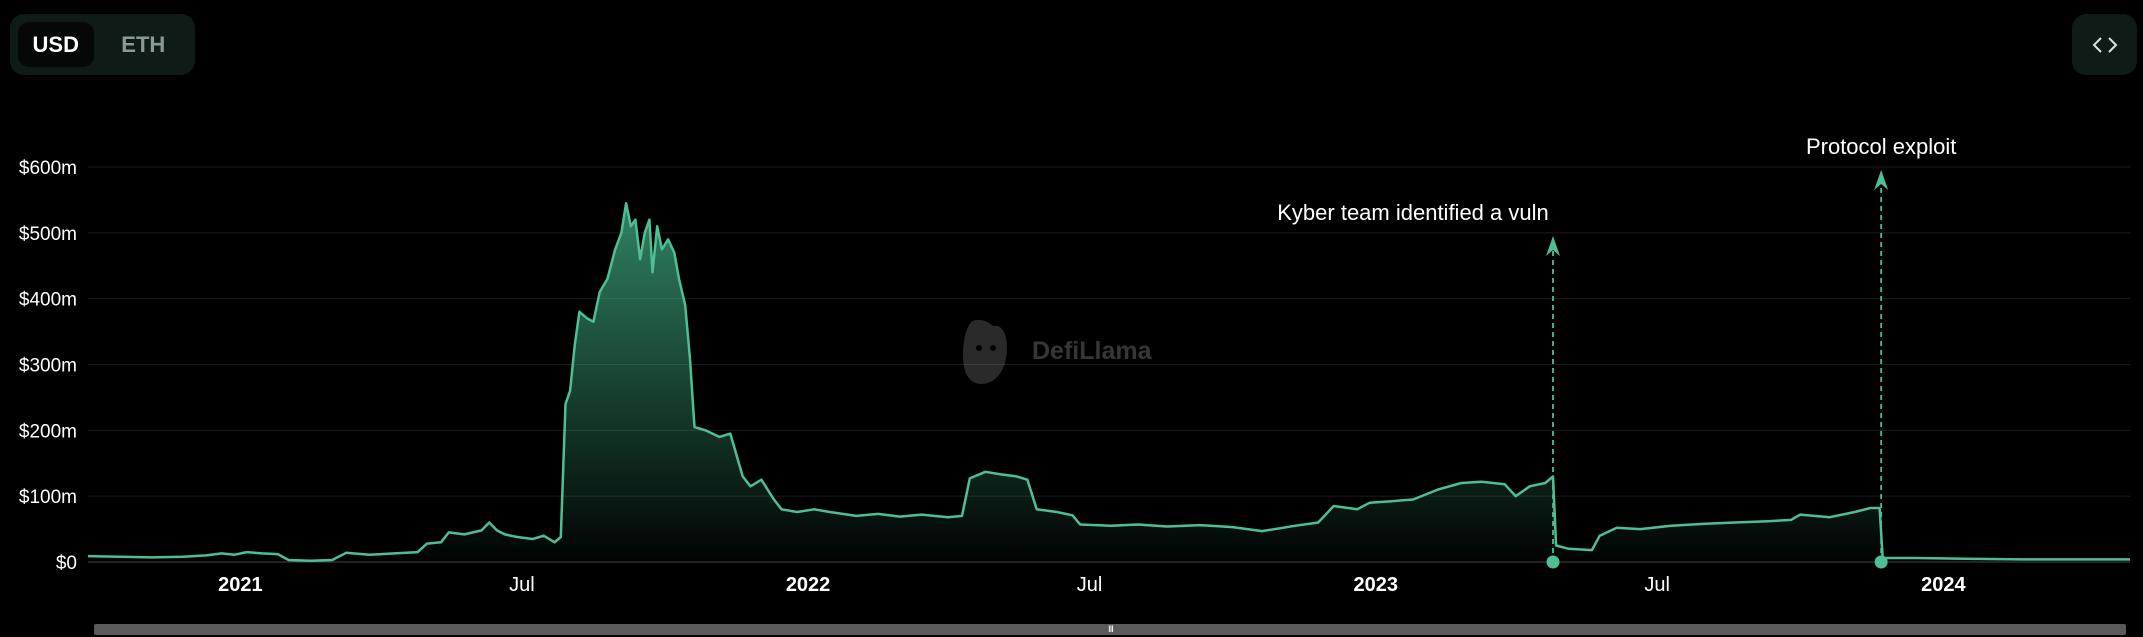  I want to click on y-tick-label: $600m, so click(48, 168).